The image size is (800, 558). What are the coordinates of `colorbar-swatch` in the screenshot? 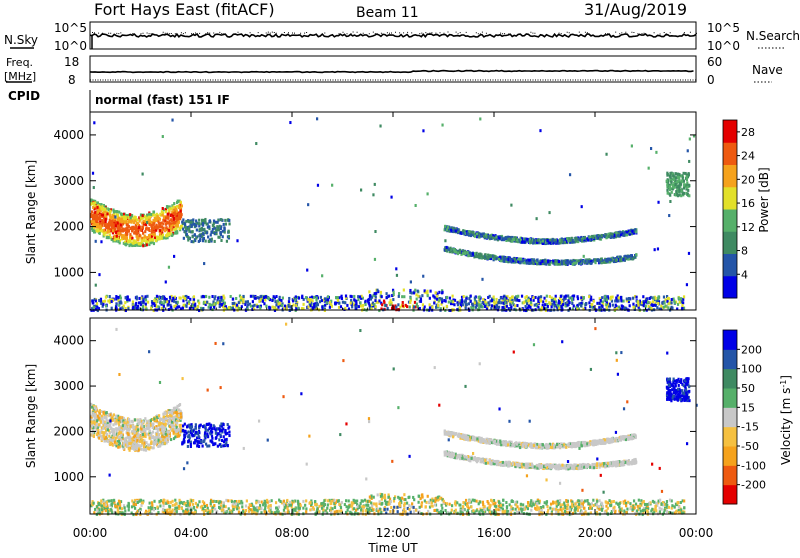 It's located at (730, 265).